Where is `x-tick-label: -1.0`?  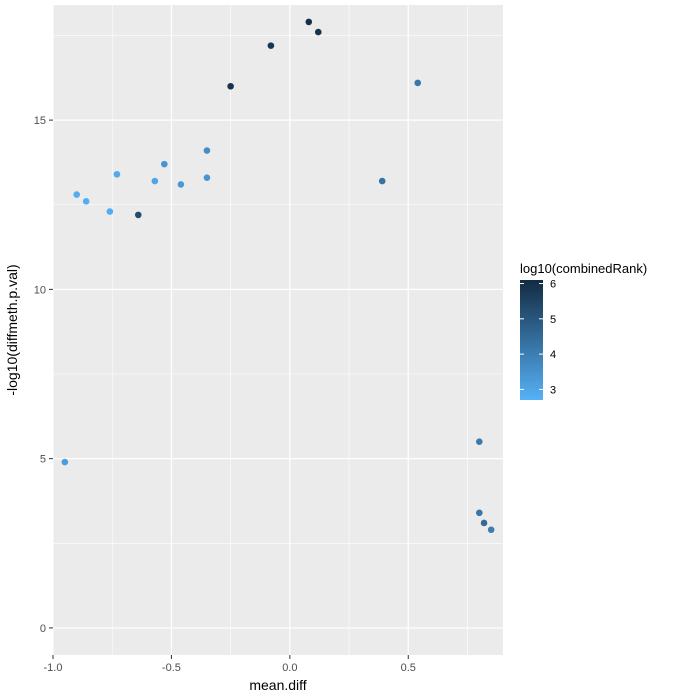 x-tick-label: -1.0 is located at coordinates (53, 668).